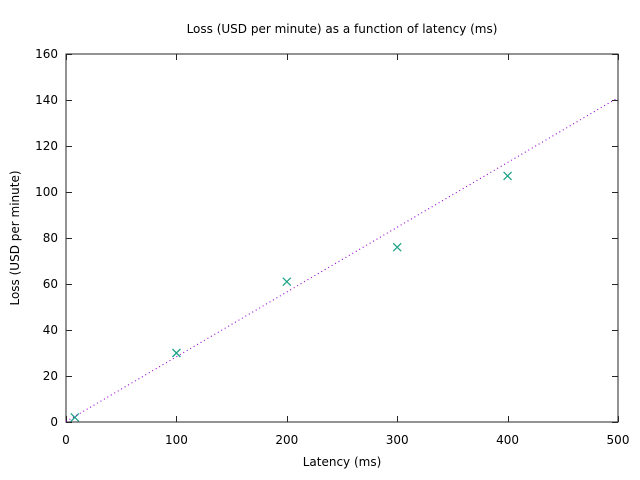 This screenshot has height=480, width=640. What do you see at coordinates (46, 100) in the screenshot?
I see `y-tick-label: 140` at bounding box center [46, 100].